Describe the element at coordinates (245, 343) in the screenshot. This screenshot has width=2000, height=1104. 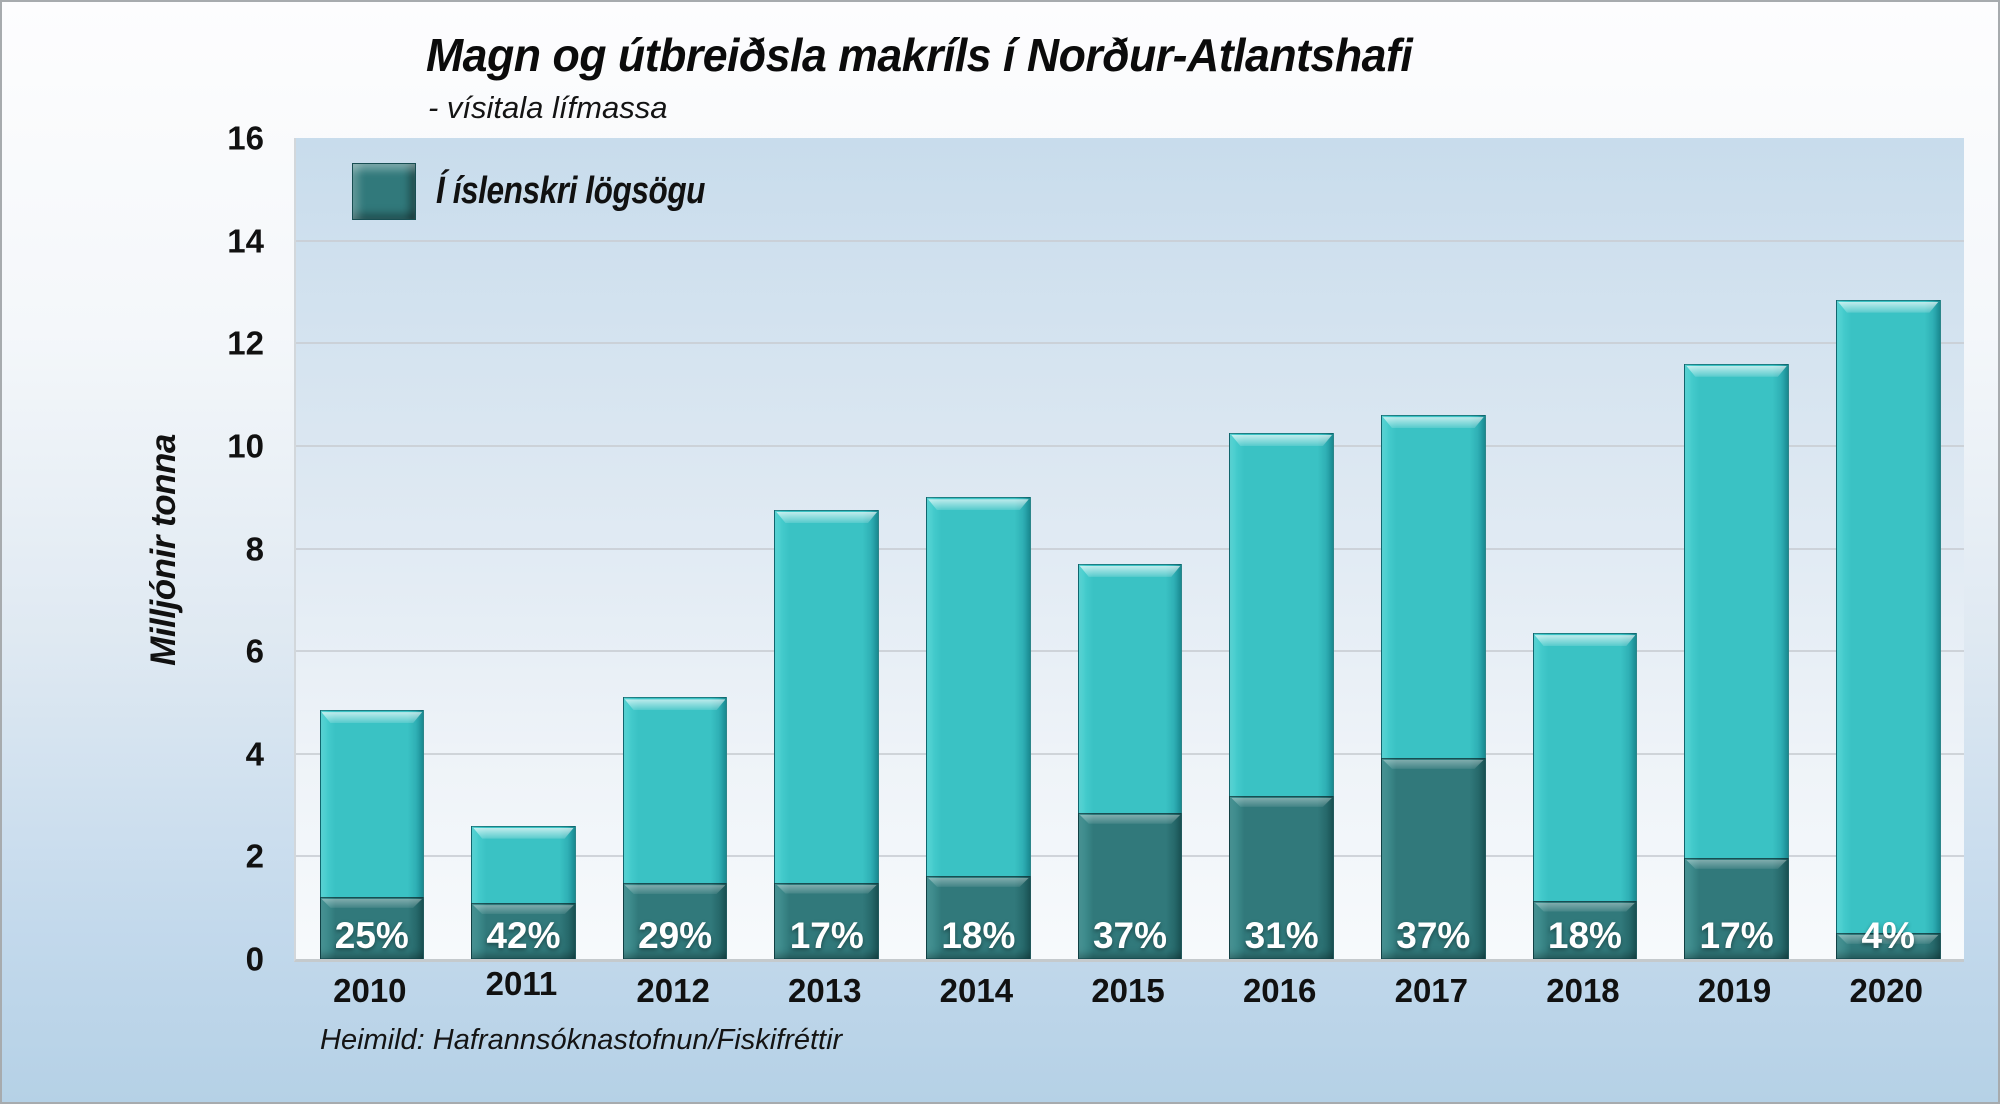
I see `y-tick-label: 12` at that location.